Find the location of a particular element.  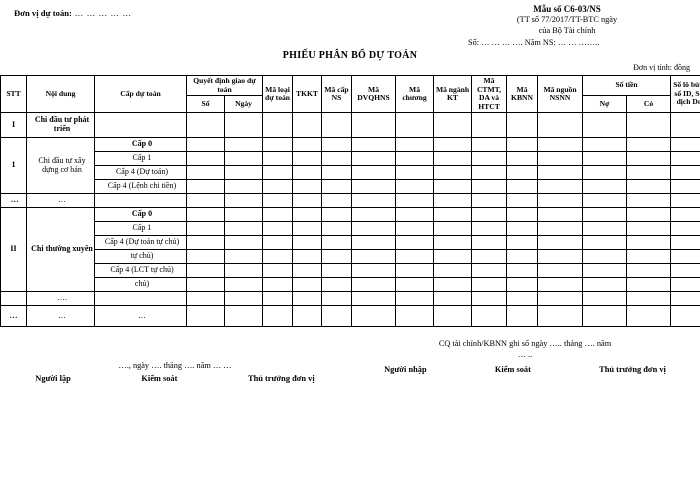

cell-cap: Cấp 4 (Dự toán) is located at coordinates (140, 172).